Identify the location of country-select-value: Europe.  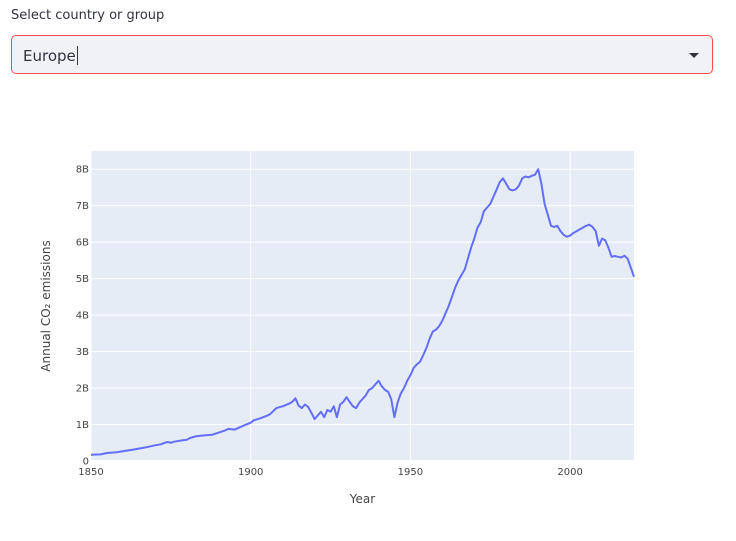
(50, 55).